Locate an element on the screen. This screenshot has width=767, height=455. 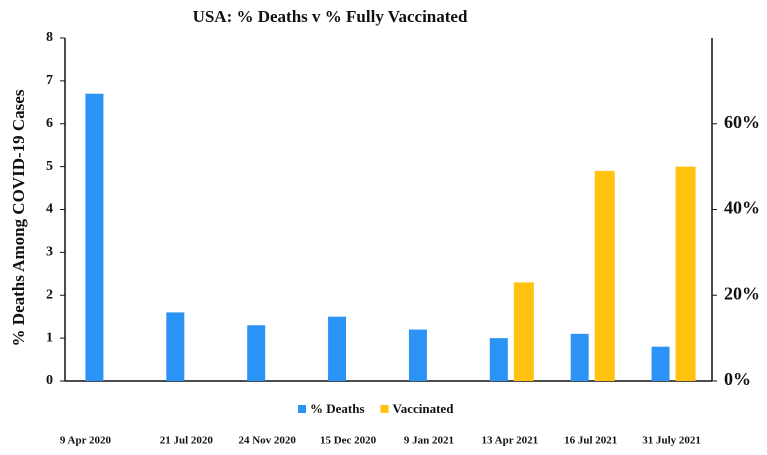
y-tick-label: 7 is located at coordinates (49, 80).